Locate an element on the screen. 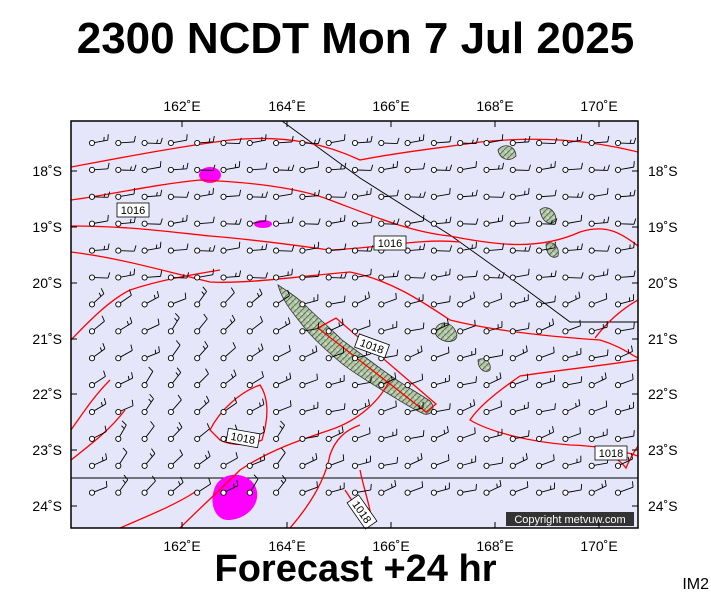 Image resolution: width=711 pixels, height=600 pixels. forecast-label: Forecast +24 hr is located at coordinates (355, 569).